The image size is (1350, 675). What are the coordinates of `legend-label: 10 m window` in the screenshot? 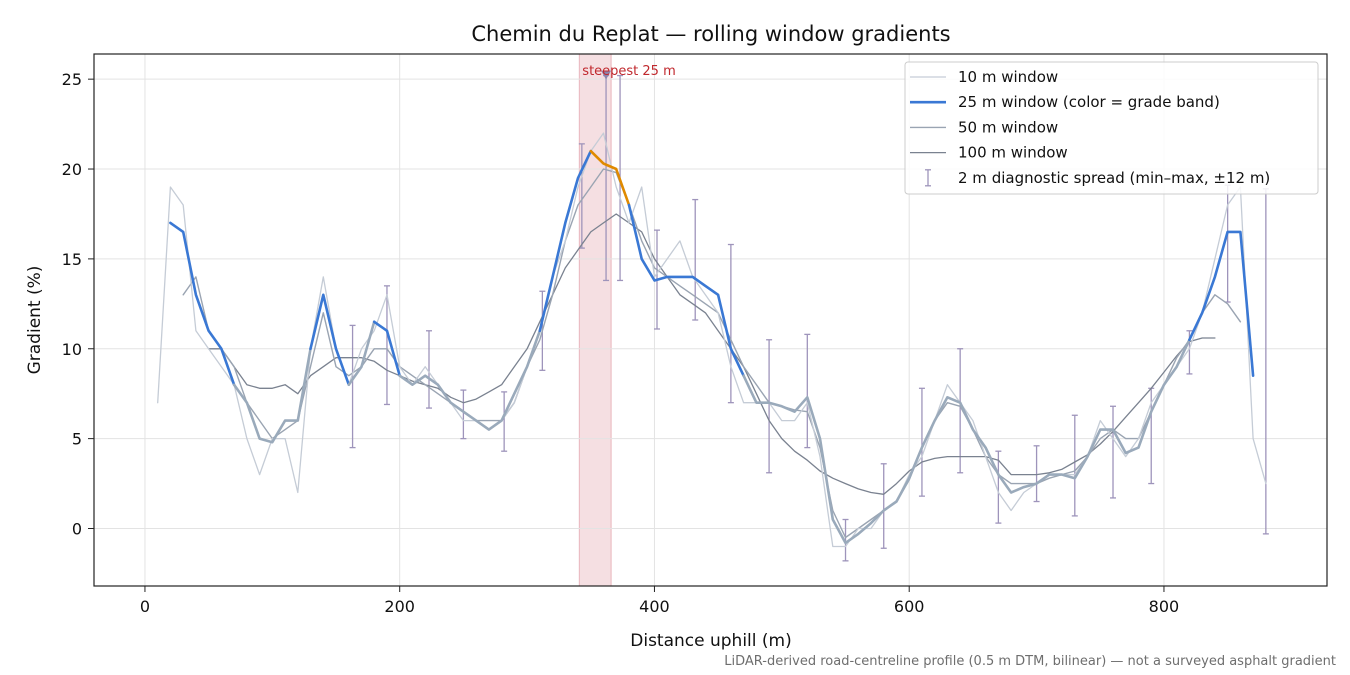 It's located at (1008, 77).